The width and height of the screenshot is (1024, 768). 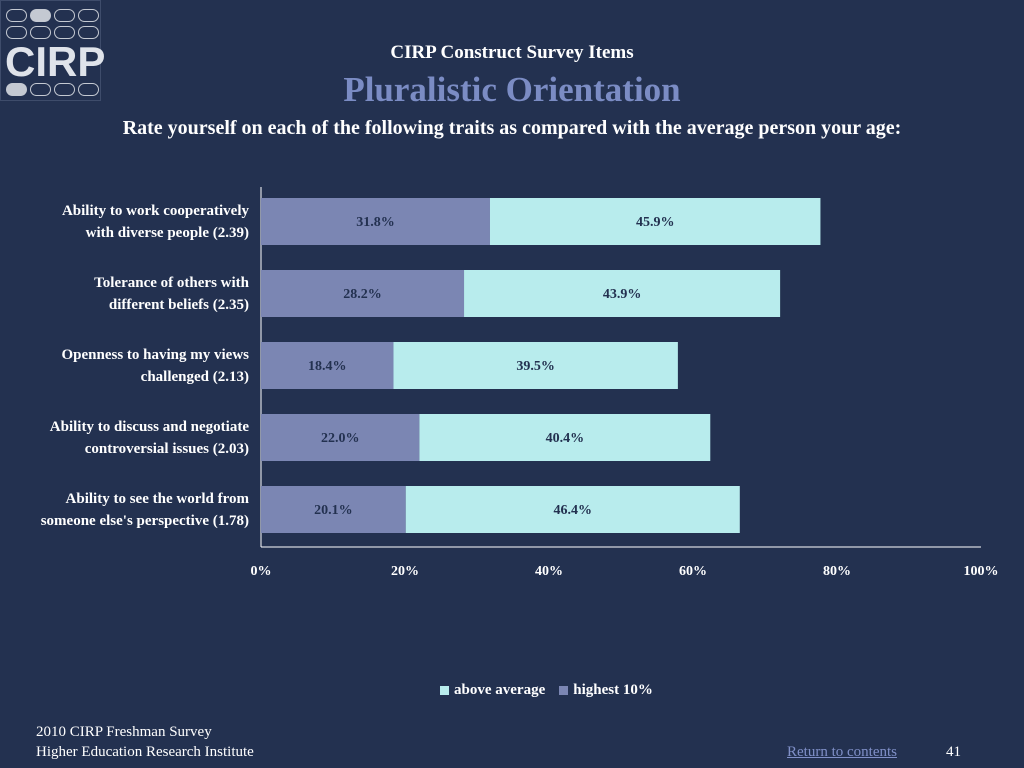 What do you see at coordinates (124, 732) in the screenshot?
I see `footer-survey-name: 2010 CIRP Freshman Survey` at bounding box center [124, 732].